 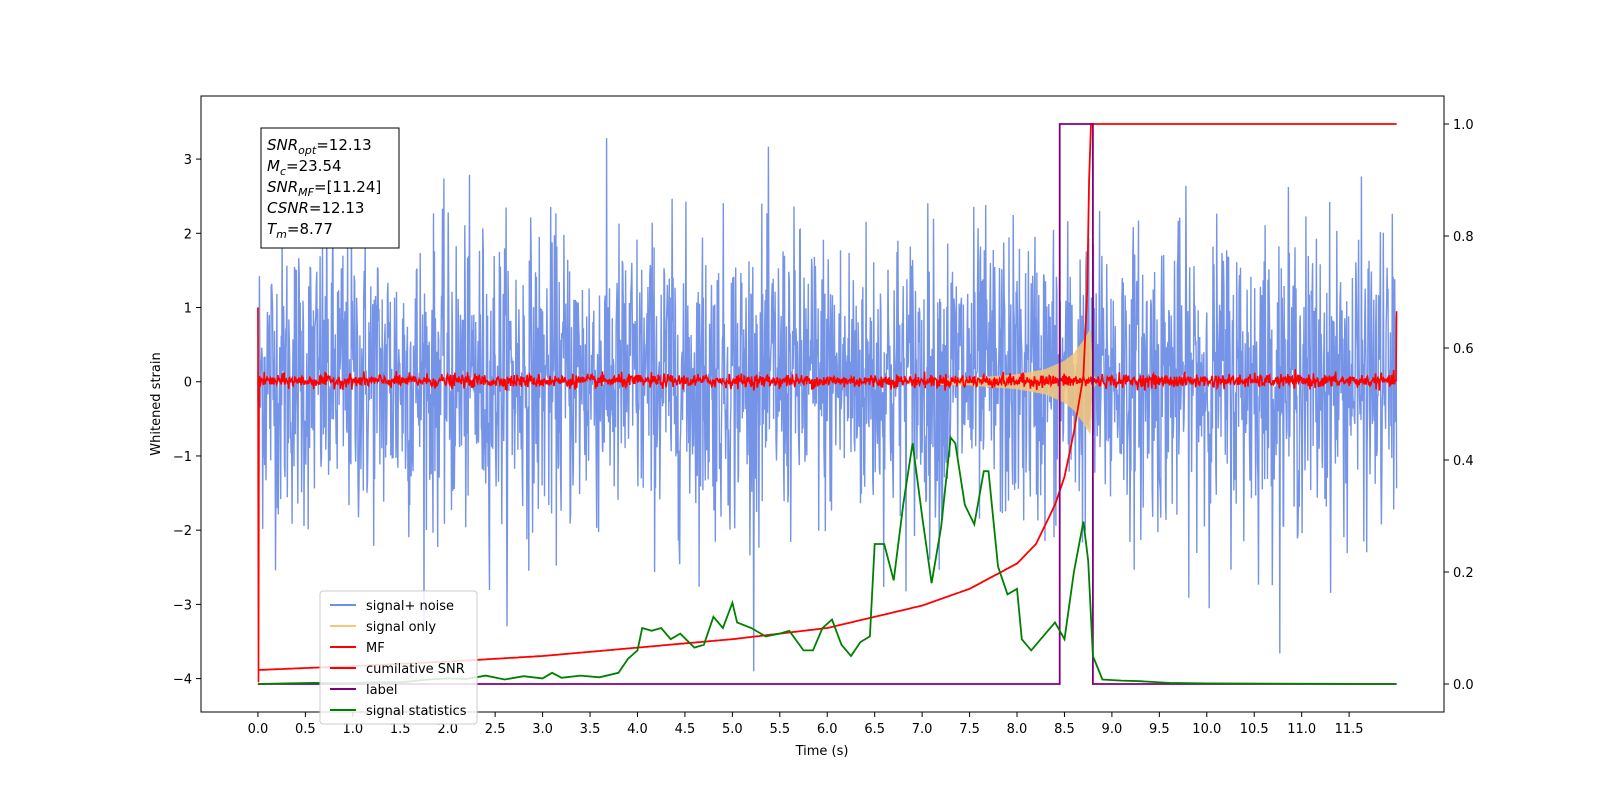 What do you see at coordinates (188, 234) in the screenshot?
I see `y-tick-label: 2` at bounding box center [188, 234].